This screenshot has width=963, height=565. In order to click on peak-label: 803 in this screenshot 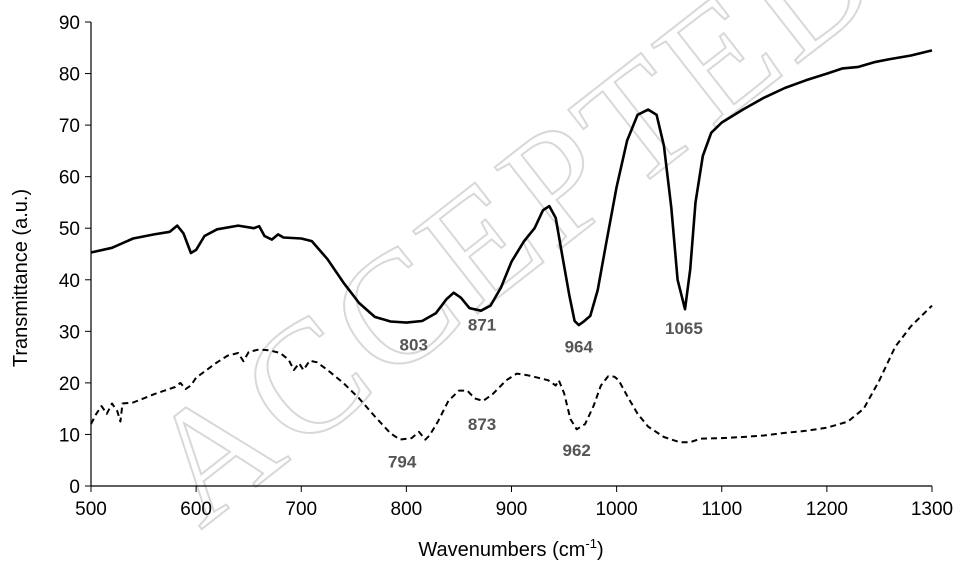, I will do `click(414, 344)`.